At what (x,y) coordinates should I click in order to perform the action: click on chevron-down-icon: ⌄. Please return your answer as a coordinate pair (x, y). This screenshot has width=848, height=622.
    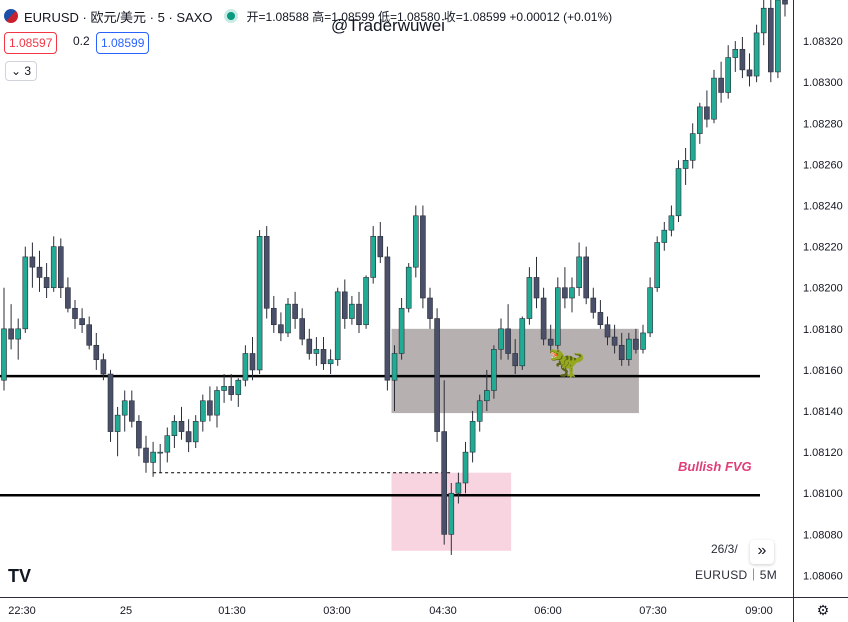
    Looking at the image, I should click on (16, 71).